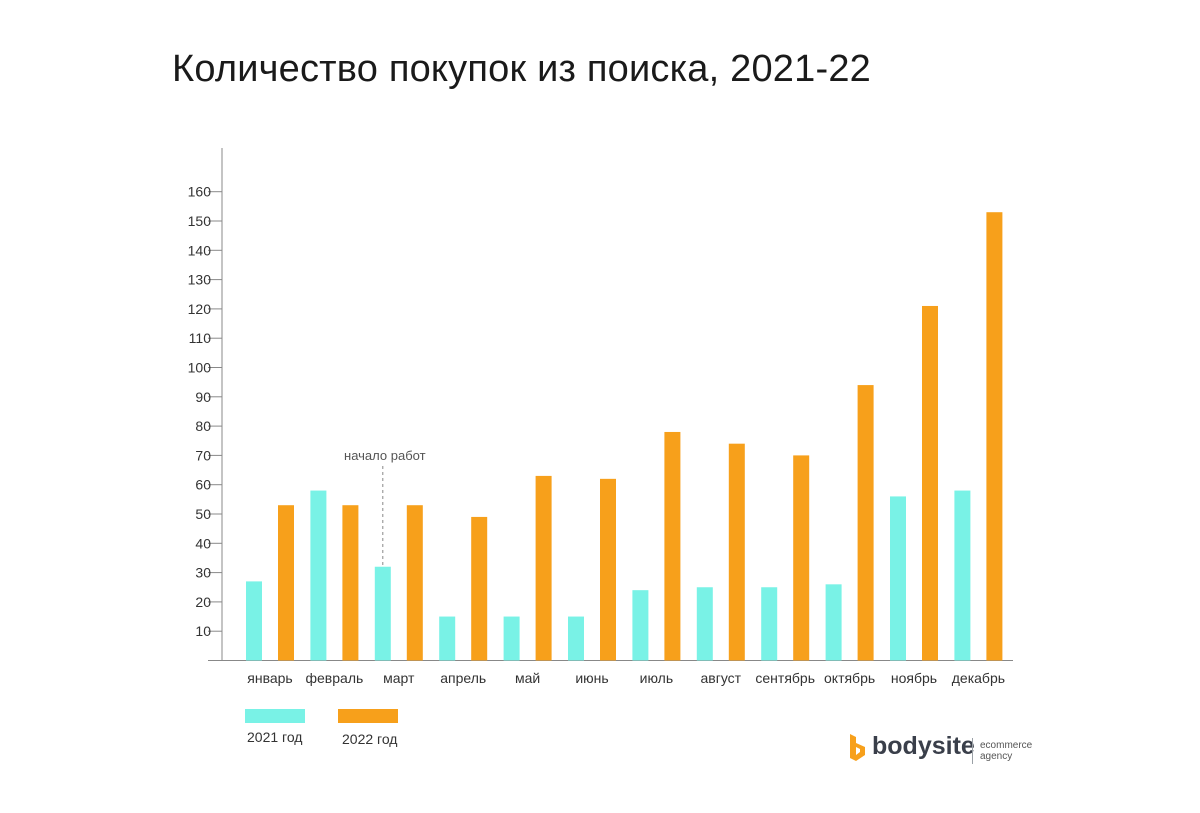 The image size is (1200, 813). I want to click on y-tick-label: 90, so click(203, 397).